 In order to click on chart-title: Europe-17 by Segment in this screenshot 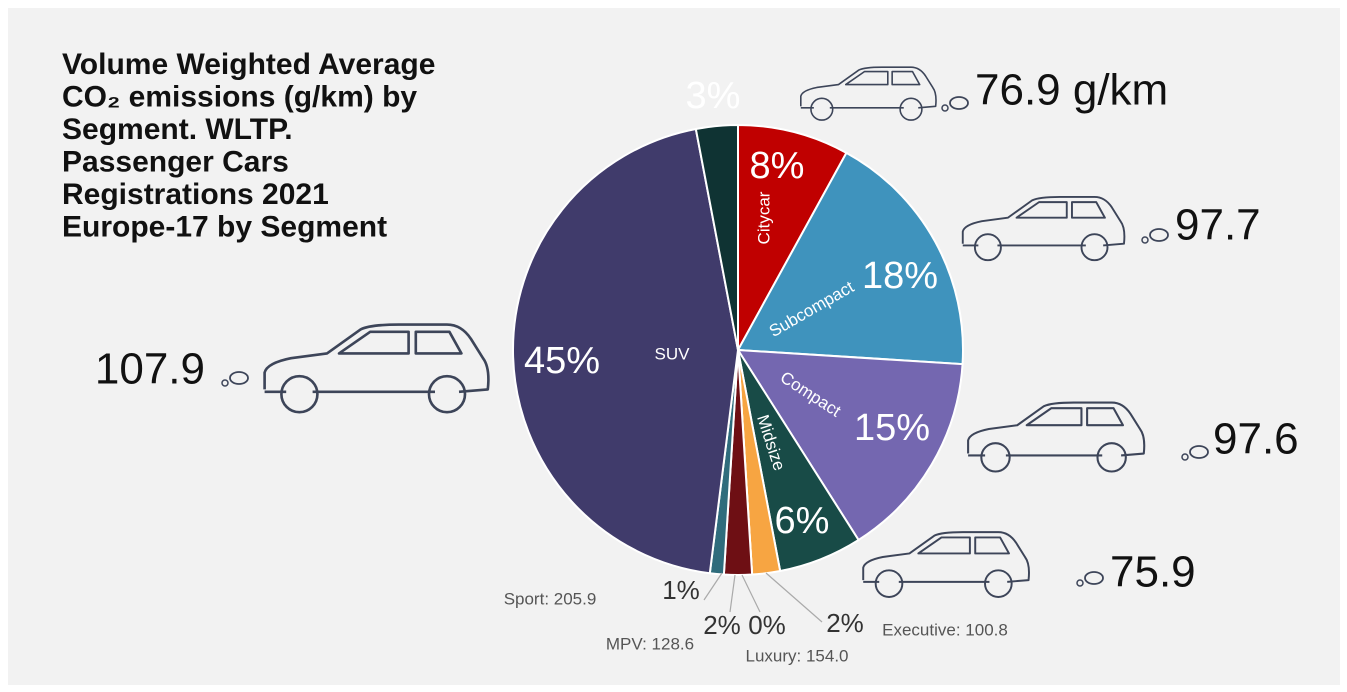, I will do `click(224, 226)`.